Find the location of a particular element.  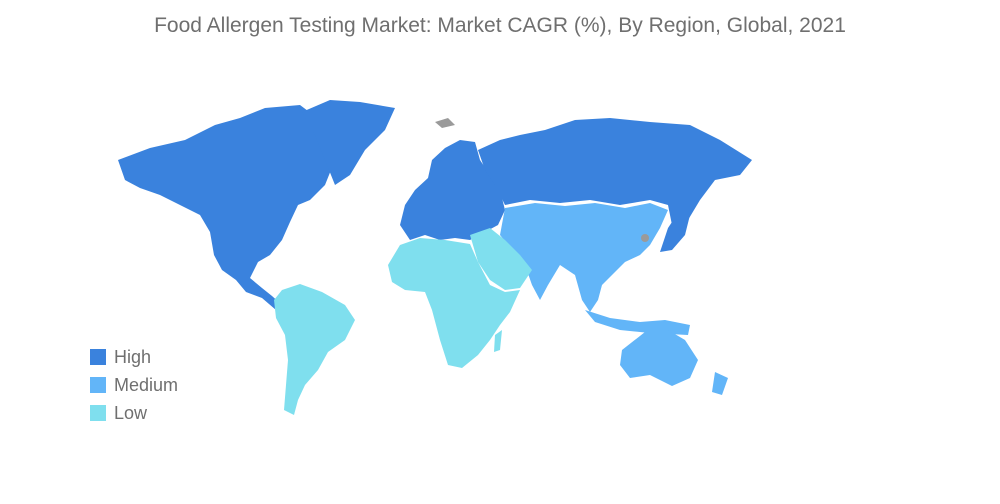

legend-swatch-medium is located at coordinates (98, 385).